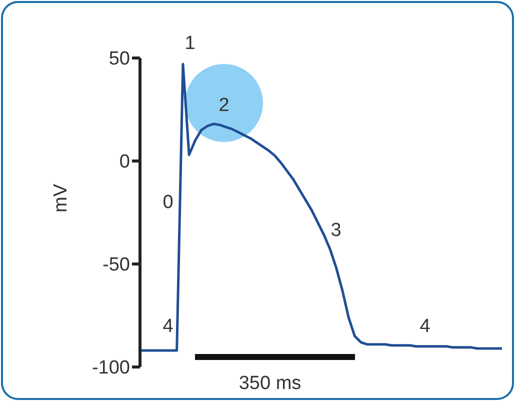  Describe the element at coordinates (168, 203) in the screenshot. I see `annotation: 0` at that location.